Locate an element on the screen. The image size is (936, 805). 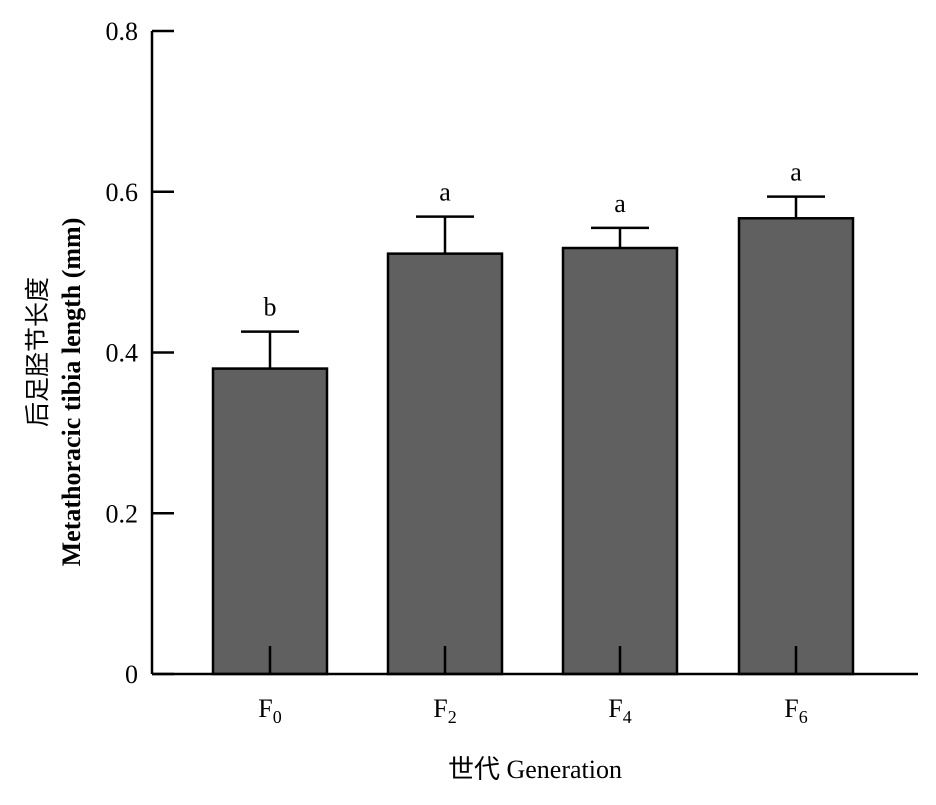
y-tick-label: 0.6 is located at coordinates (122, 192).